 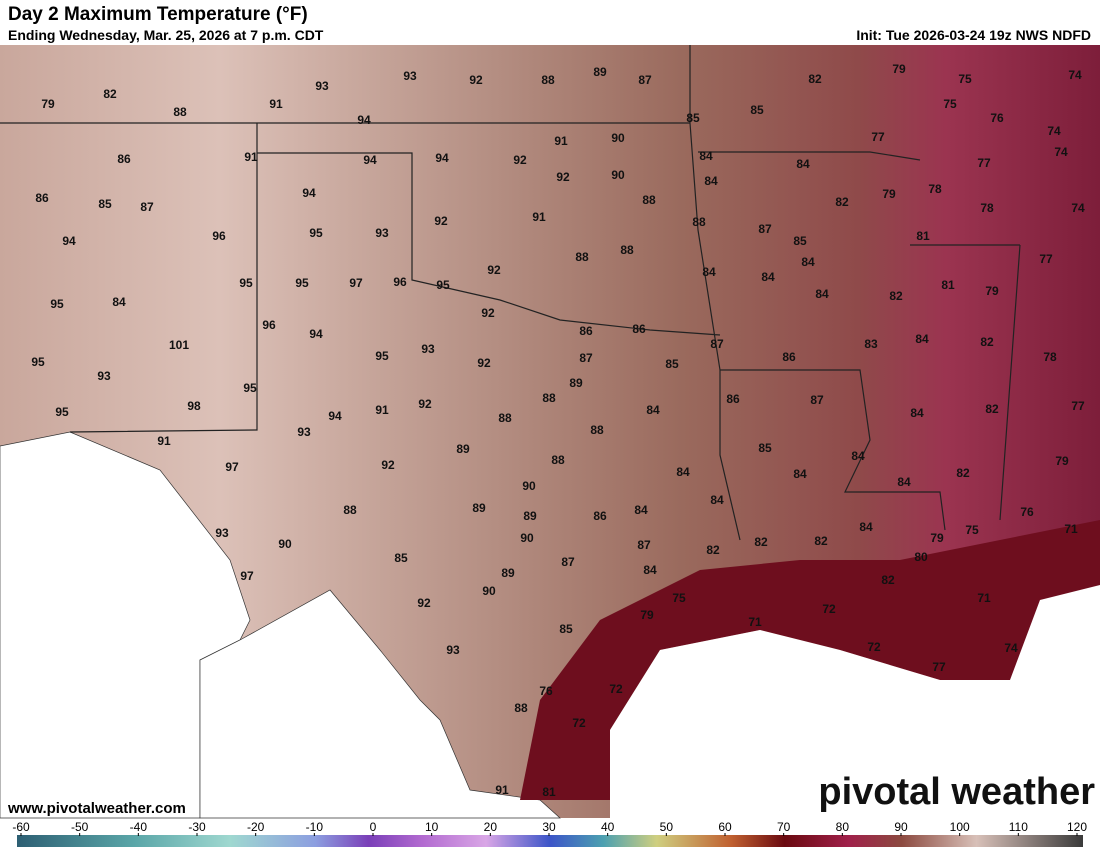 I want to click on colorbar-tick-label: -10, so click(x=315, y=827).